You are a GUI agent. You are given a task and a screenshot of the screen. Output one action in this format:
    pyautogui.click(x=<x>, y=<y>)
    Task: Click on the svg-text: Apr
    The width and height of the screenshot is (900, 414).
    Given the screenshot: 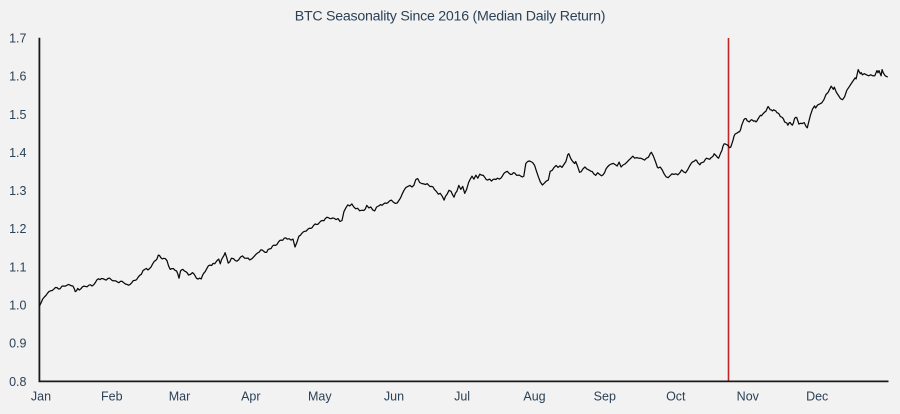 What is the action you would take?
    pyautogui.click(x=250, y=396)
    